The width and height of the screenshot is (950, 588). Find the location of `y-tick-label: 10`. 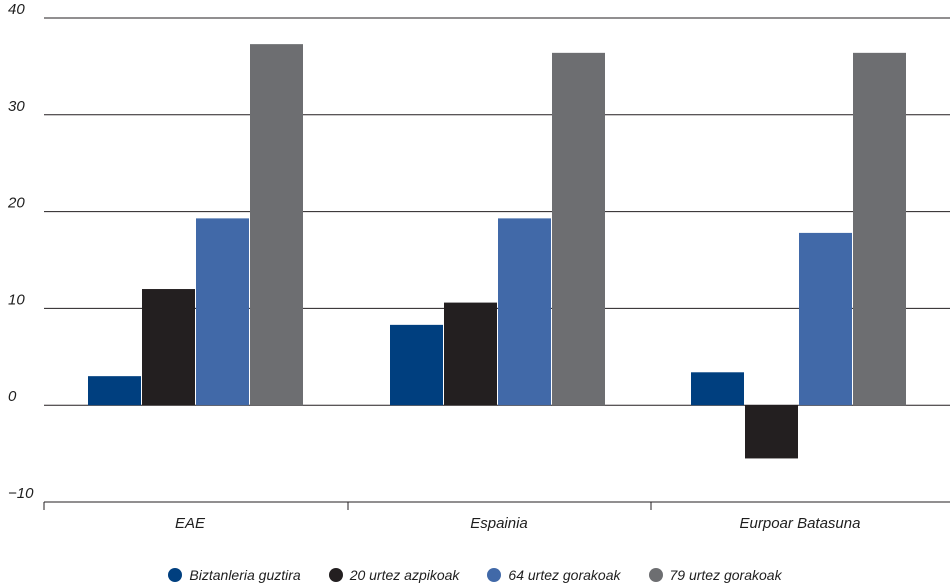

y-tick-label: 10 is located at coordinates (16, 299).